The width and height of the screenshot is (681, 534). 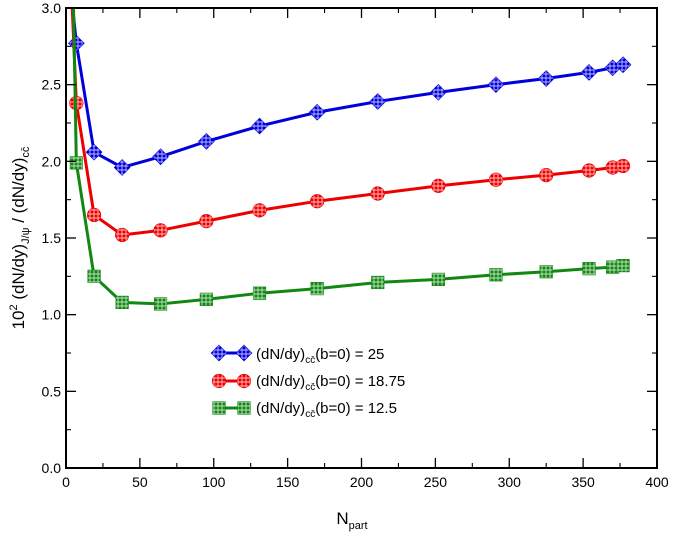 I want to click on x-tick-label: 350, so click(x=583, y=482).